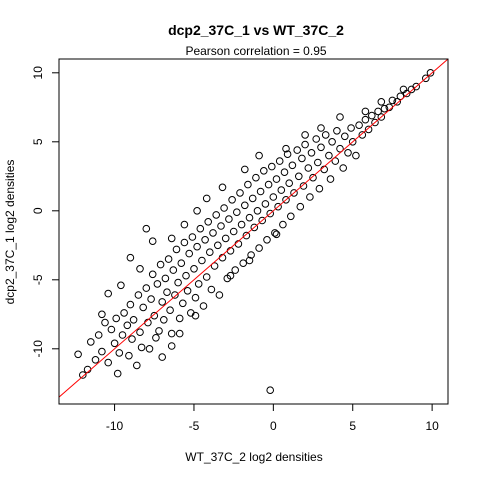 The width and height of the screenshot is (480, 480). I want to click on y-axis: -10 -5 0 5 10, so click(45, 211).